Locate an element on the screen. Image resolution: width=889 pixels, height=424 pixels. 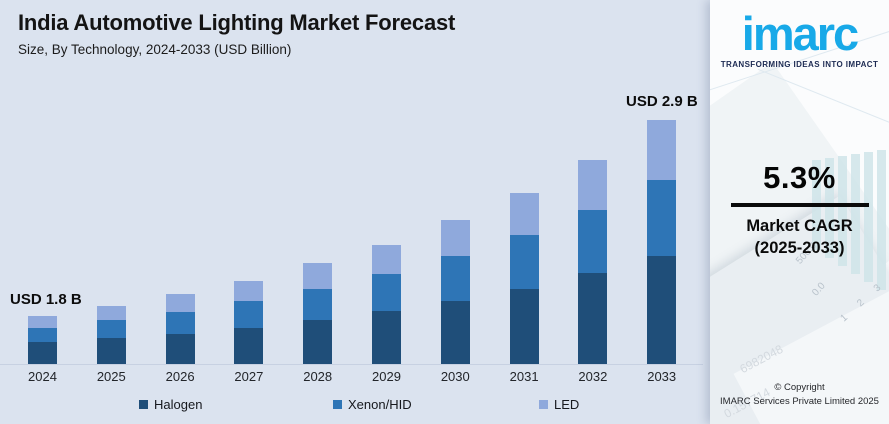
x-axis-label-2030: 2030 is located at coordinates (455, 376).